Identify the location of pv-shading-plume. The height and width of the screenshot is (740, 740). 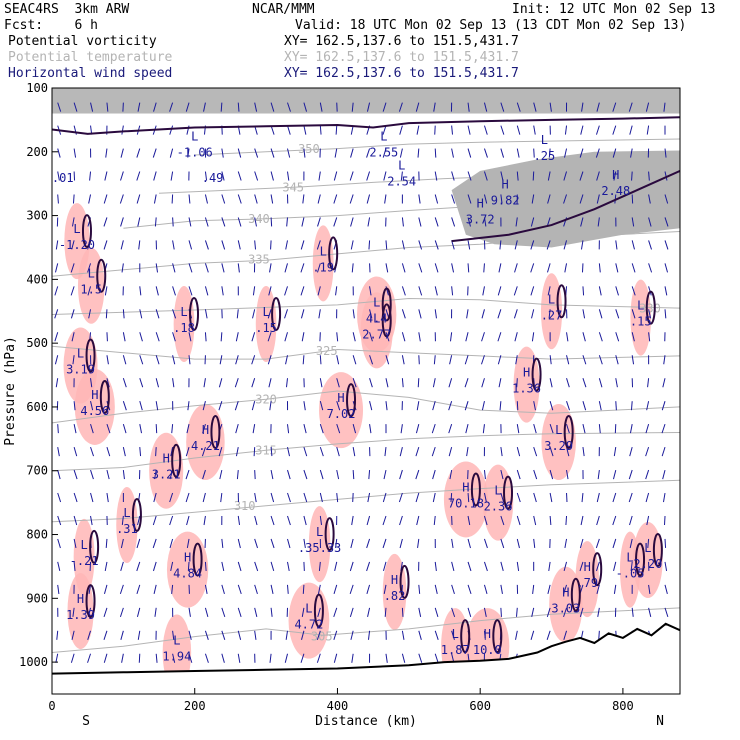
(566, 604).